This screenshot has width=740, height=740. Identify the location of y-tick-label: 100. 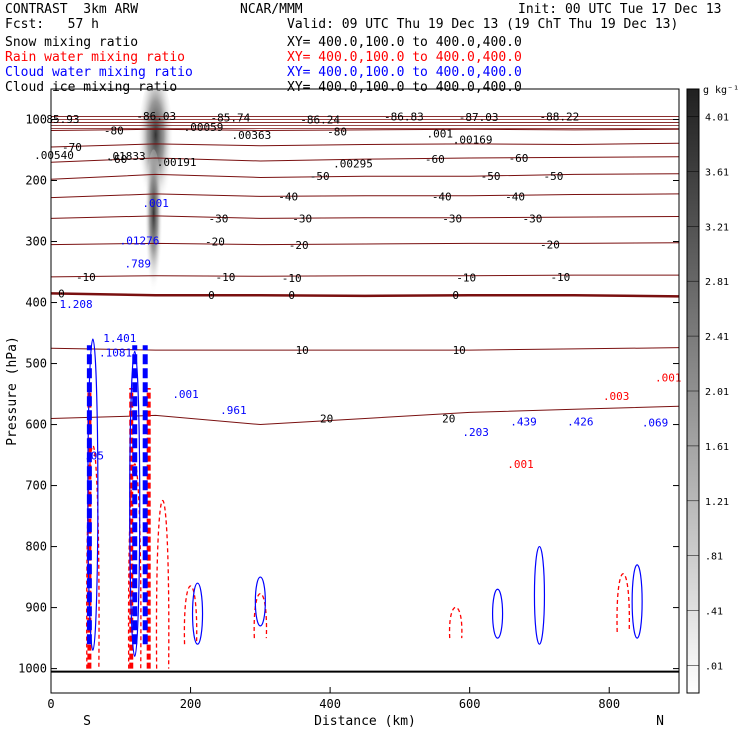
(36, 120).